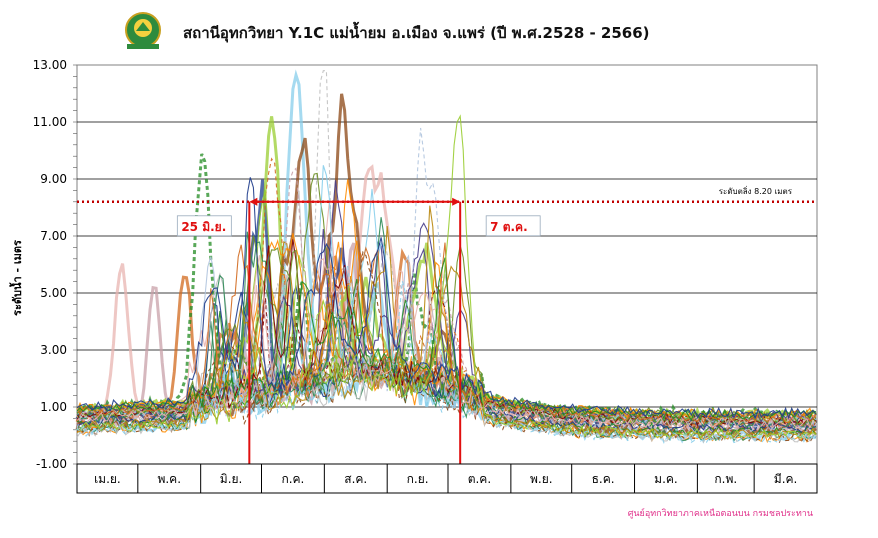 This screenshot has height=538, width=878. Describe the element at coordinates (53, 179) in the screenshot. I see `y-tick-label: 9.00` at that location.